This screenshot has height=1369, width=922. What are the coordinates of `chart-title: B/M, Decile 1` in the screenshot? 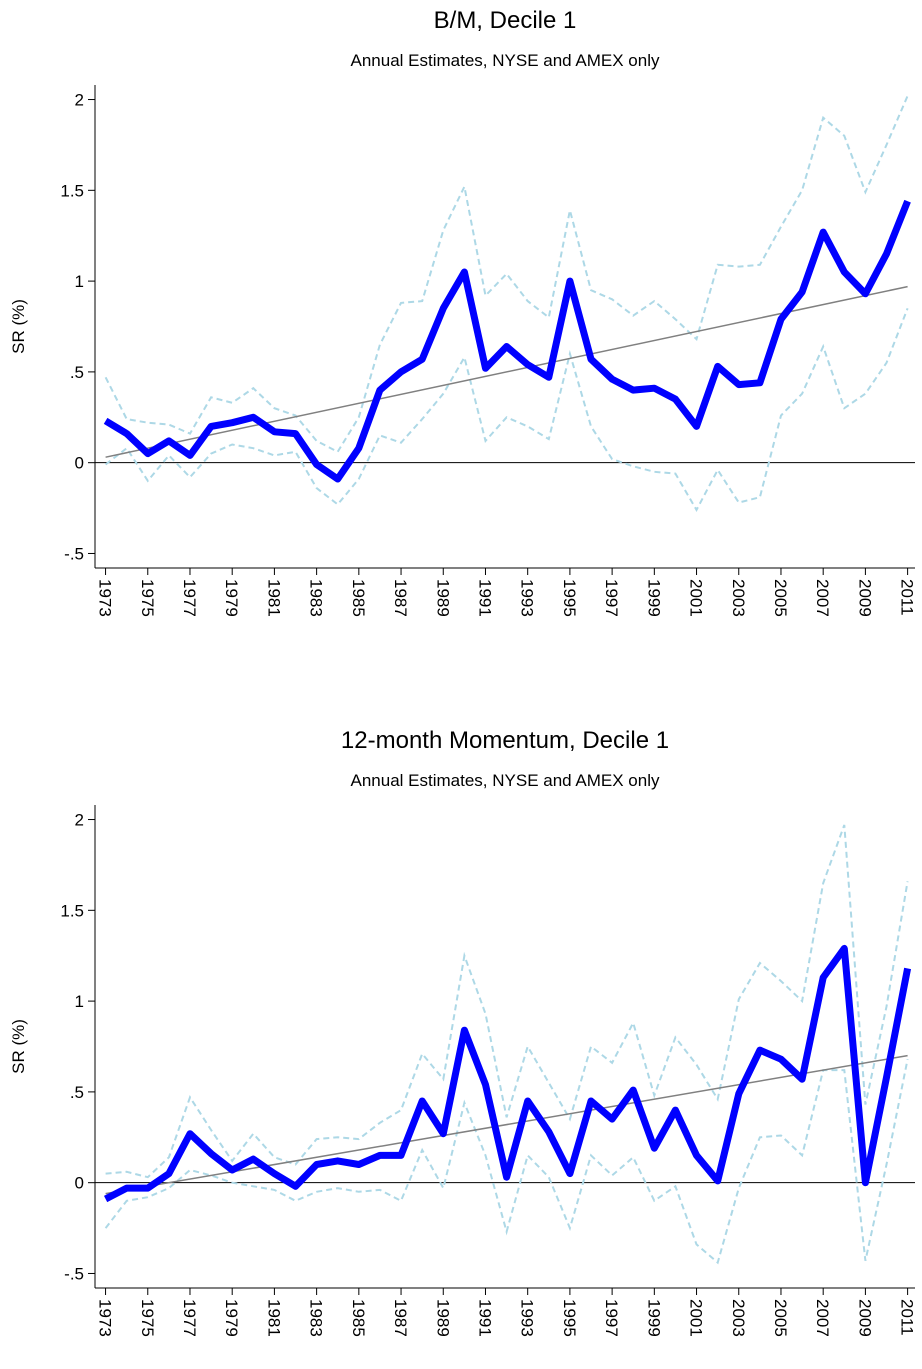 It's located at (505, 20).